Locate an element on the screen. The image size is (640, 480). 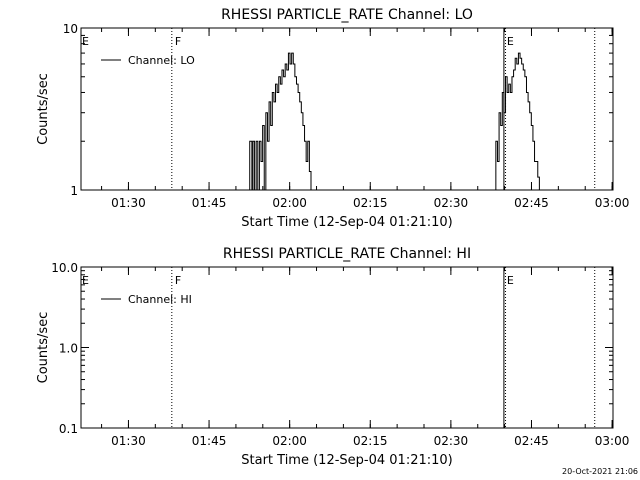
y-tick-label: 10.0 is located at coordinates (64, 268).